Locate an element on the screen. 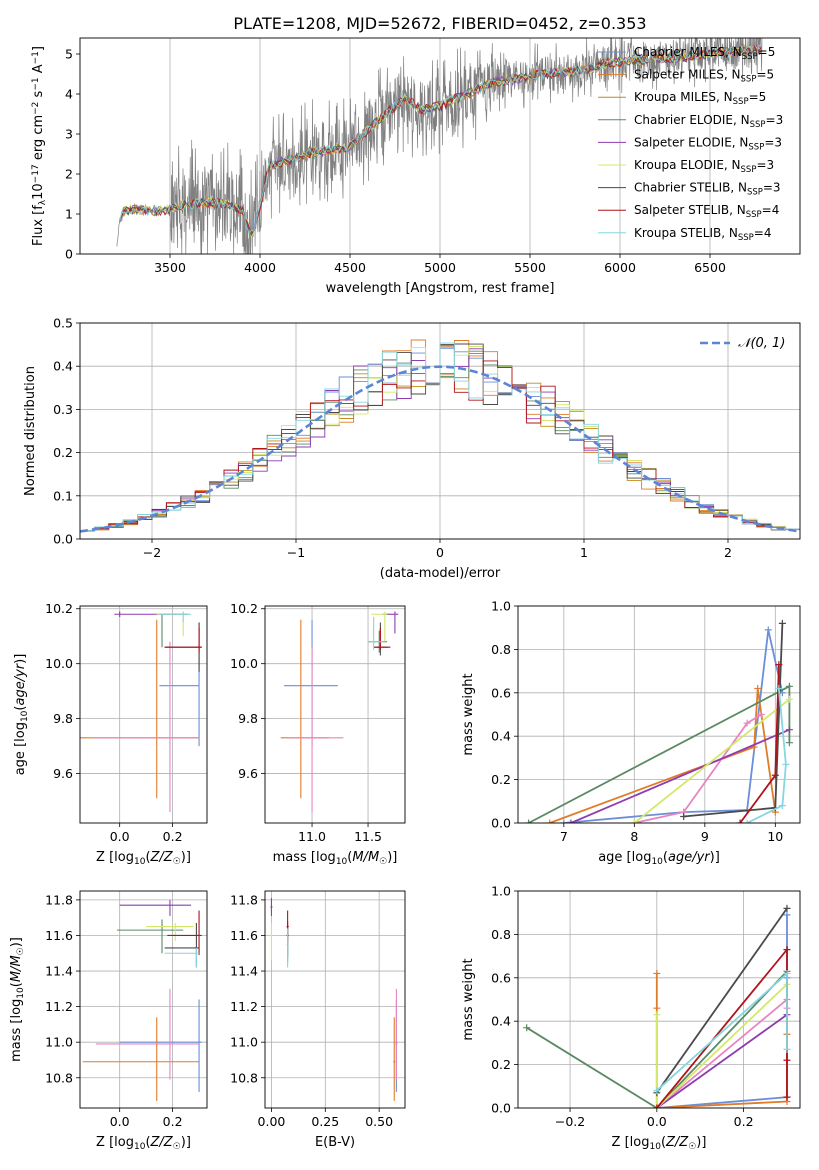 Image resolution: width=819 pixels, height=1170 pixels. y-tick-label: 0.5 is located at coordinates (63, 323).